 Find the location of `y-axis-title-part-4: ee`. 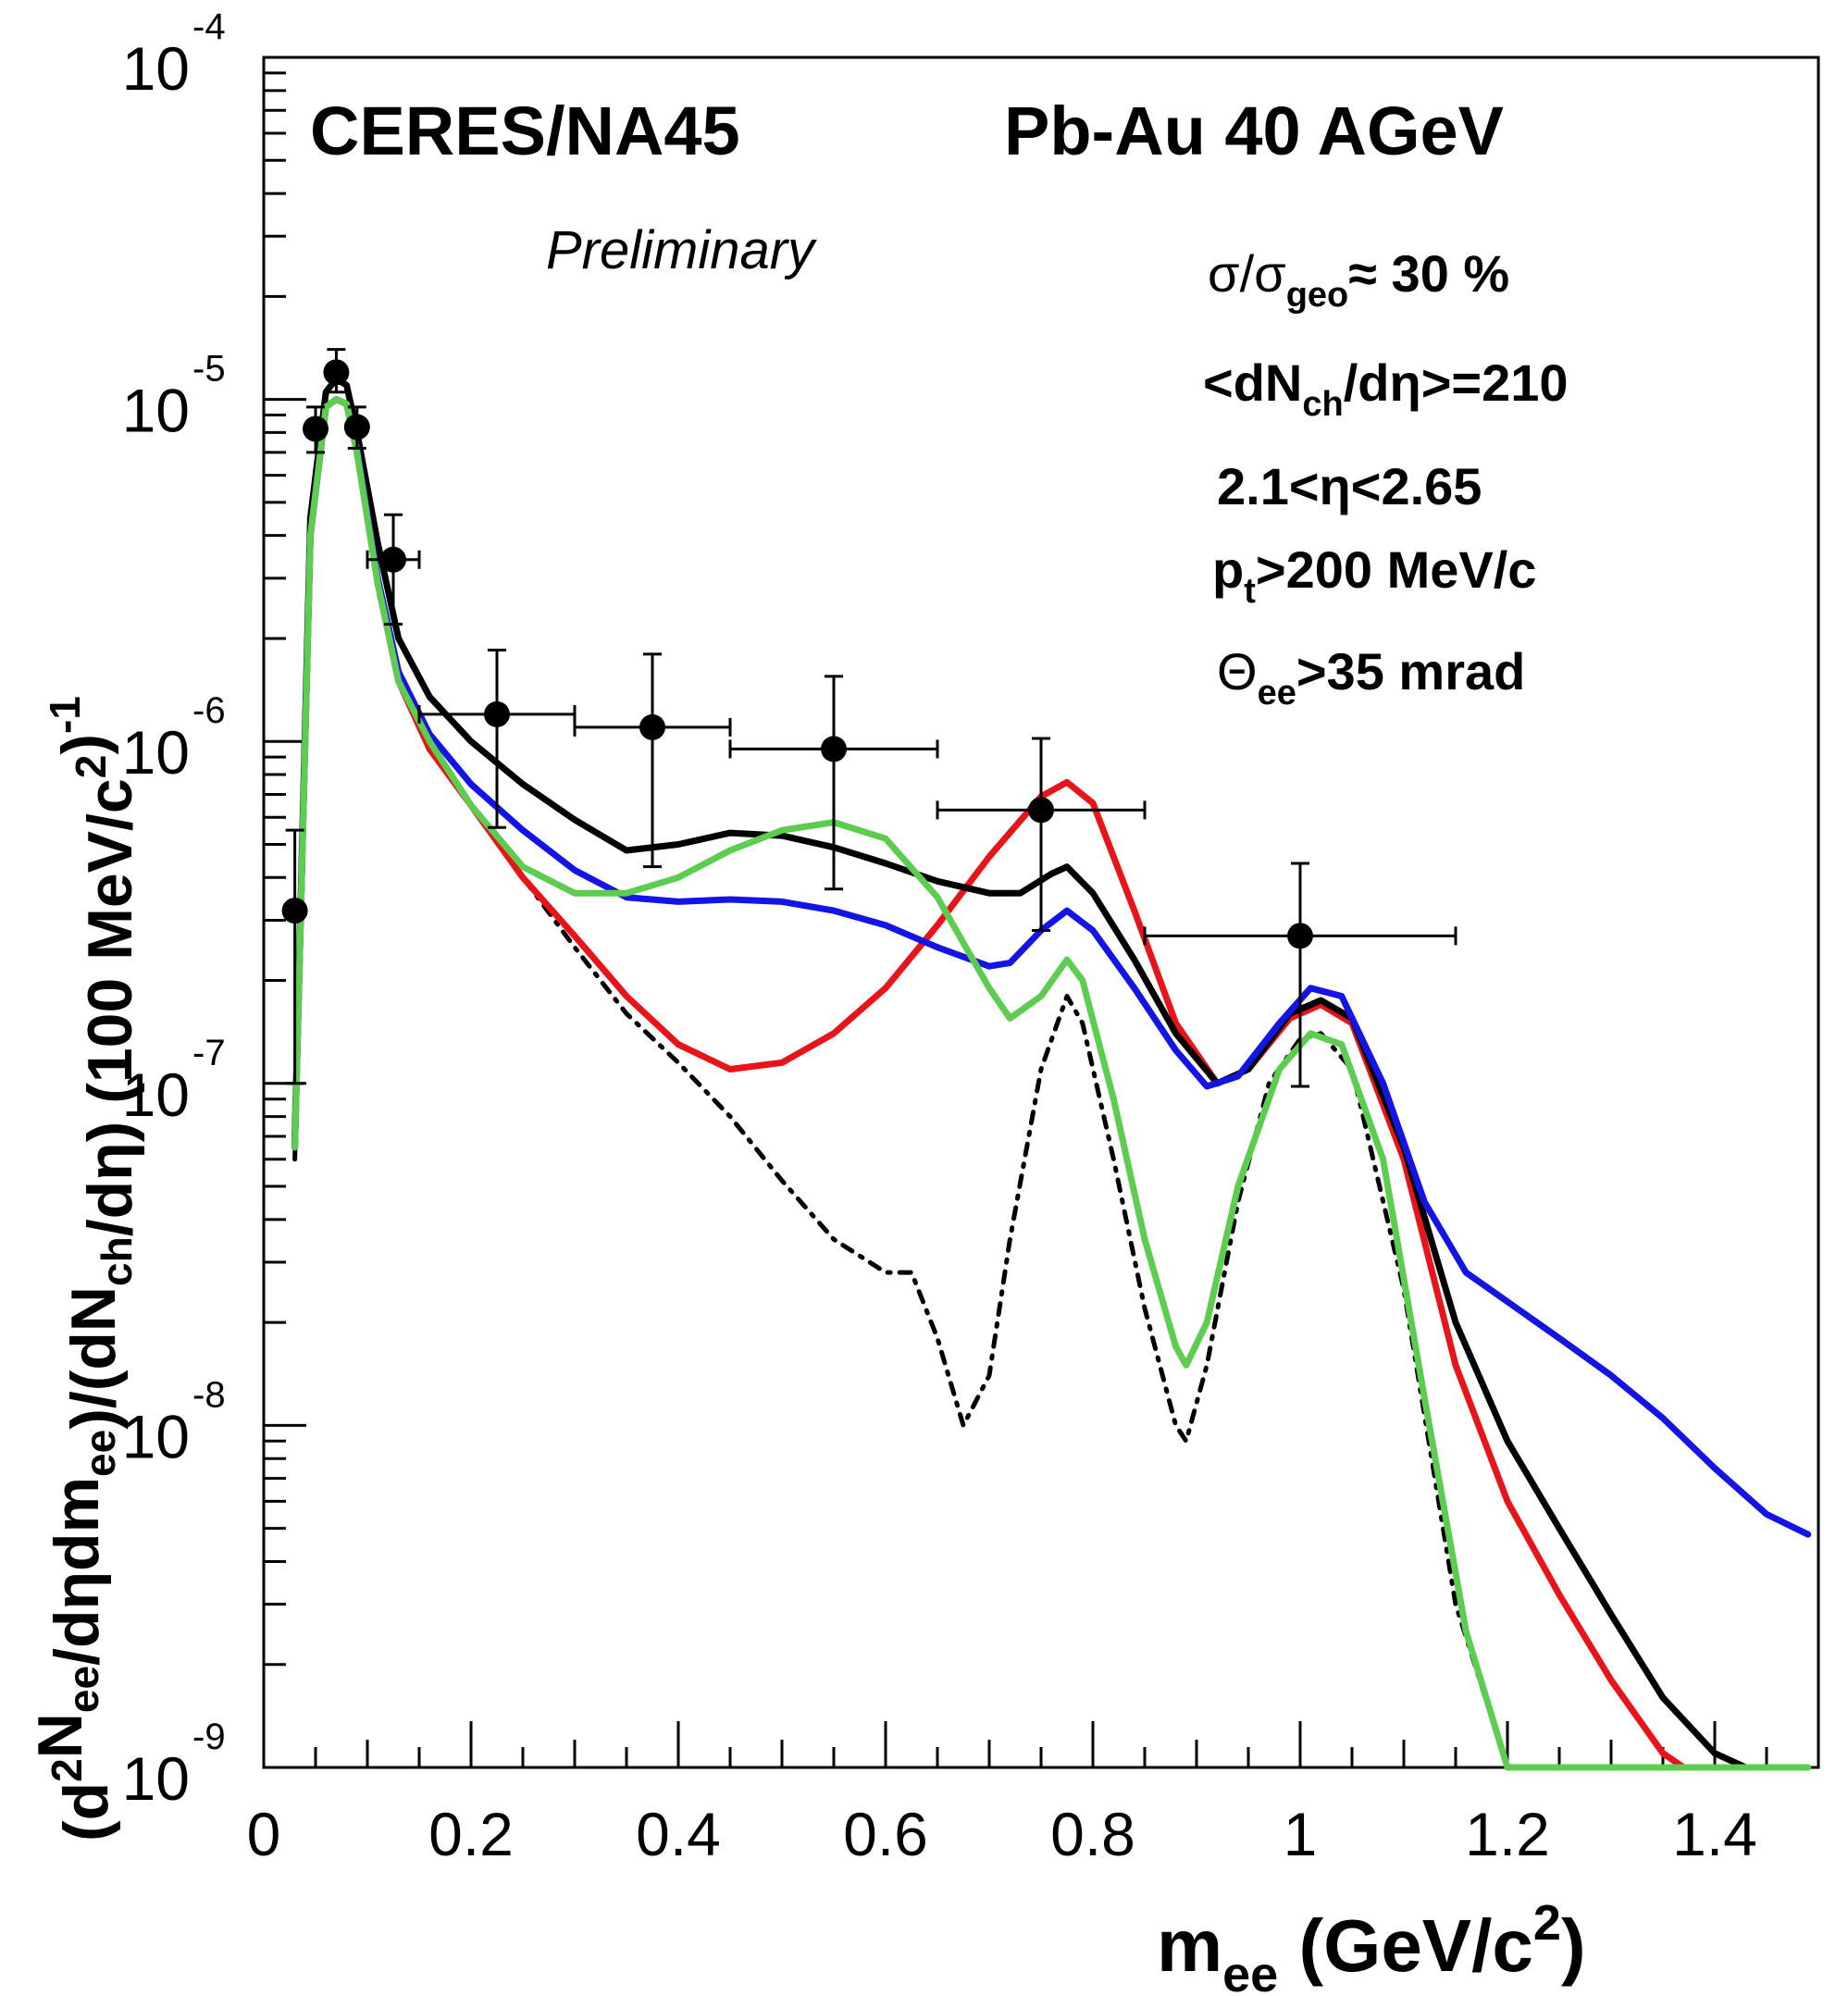

y-axis-title-part-4: ee is located at coordinates (83, 1689).